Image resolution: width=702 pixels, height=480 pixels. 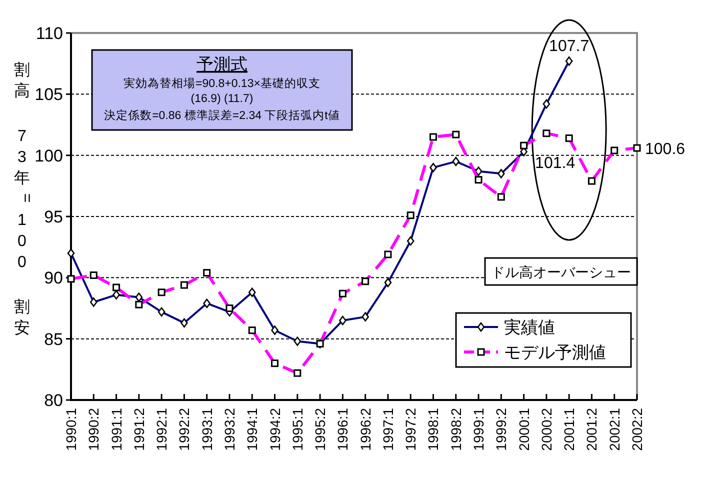 I want to click on x-tick-label: 2001:2, so click(x=592, y=429).